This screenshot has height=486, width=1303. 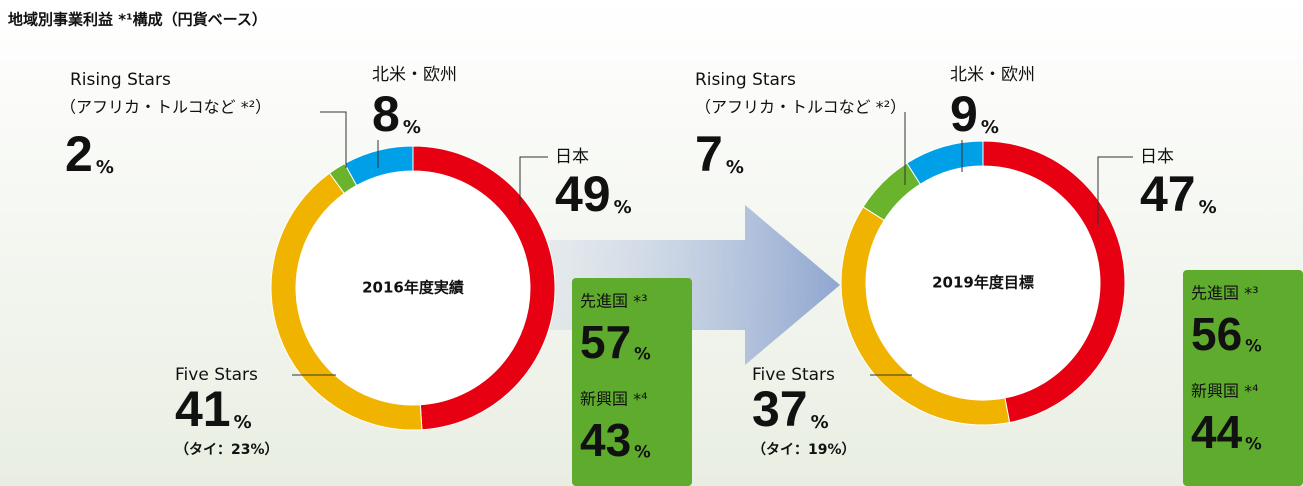 What do you see at coordinates (605, 342) in the screenshot?
I see `value-label: 57` at bounding box center [605, 342].